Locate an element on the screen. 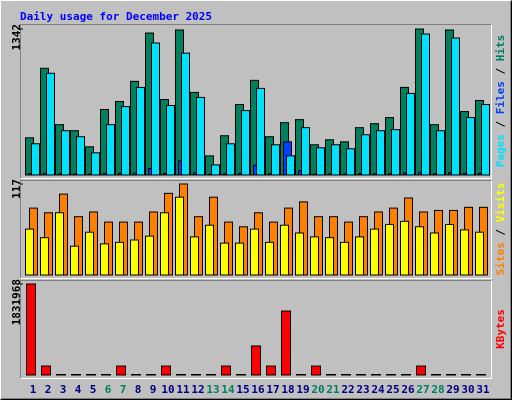  legend-entry: KBytes is located at coordinates (500, 329).